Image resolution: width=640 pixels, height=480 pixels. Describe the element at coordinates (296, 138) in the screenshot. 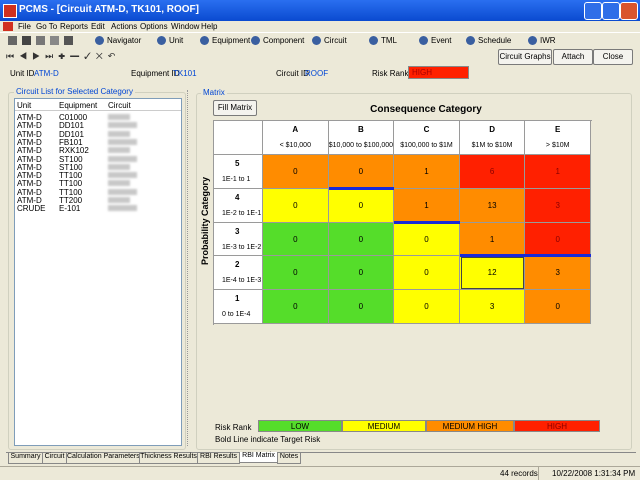

I see `column-header: A < $10,000` at that location.